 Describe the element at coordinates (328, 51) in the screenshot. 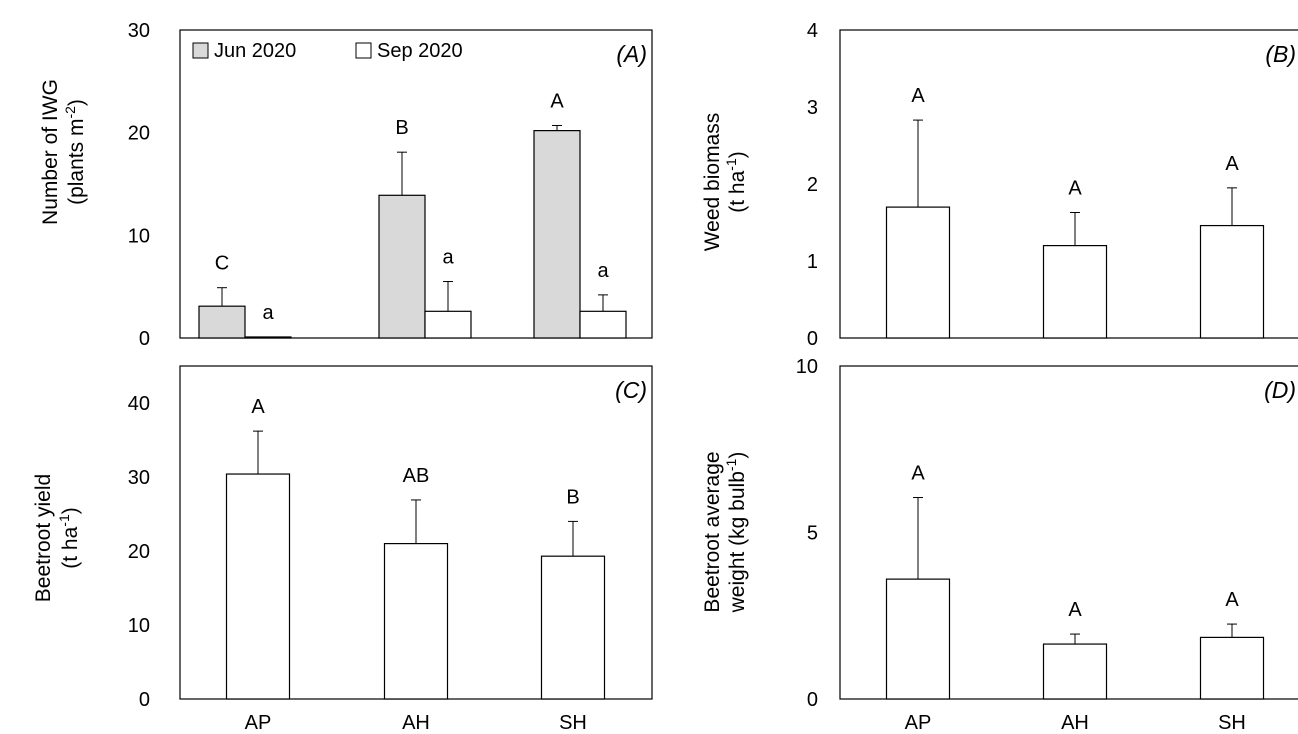

I see `legend: Jun 2020 Sep 2020` at that location.